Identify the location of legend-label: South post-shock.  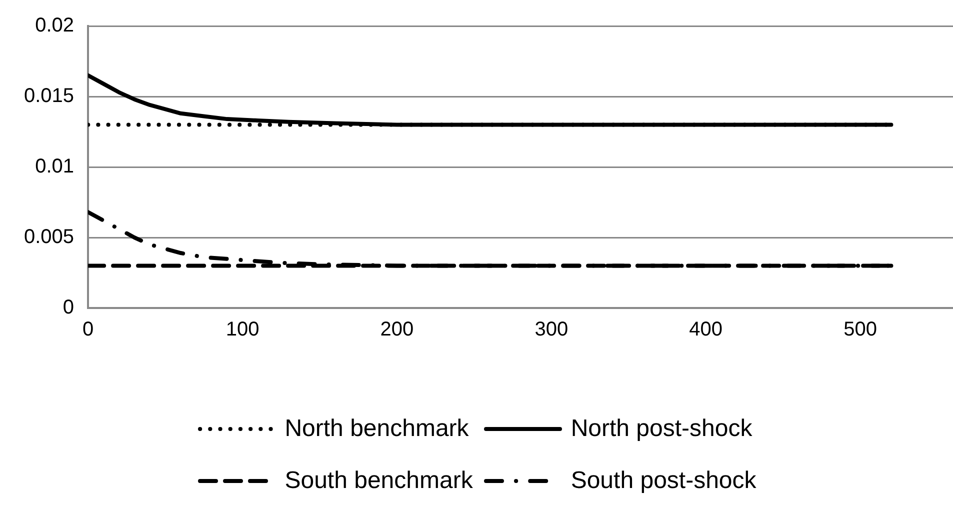
(663, 481).